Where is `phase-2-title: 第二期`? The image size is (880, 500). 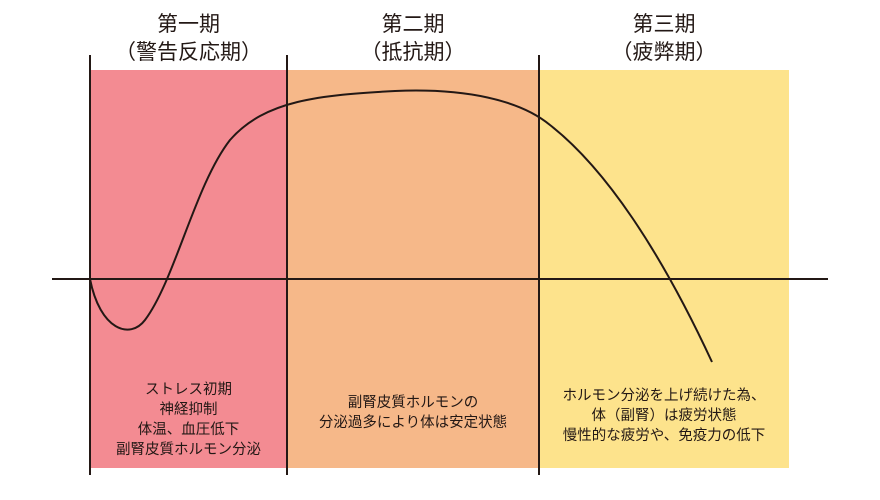 phase-2-title: 第二期 is located at coordinates (413, 24).